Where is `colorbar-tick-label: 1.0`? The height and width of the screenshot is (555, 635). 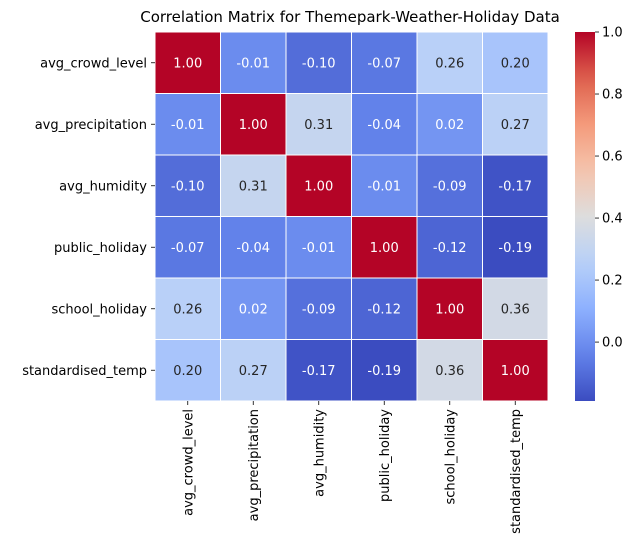 colorbar-tick-label: 1.0 is located at coordinates (612, 33).